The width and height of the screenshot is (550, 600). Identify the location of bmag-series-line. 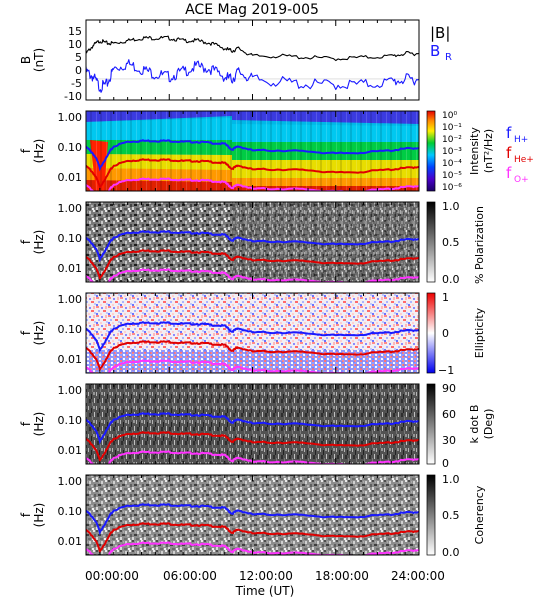
(252, 48).